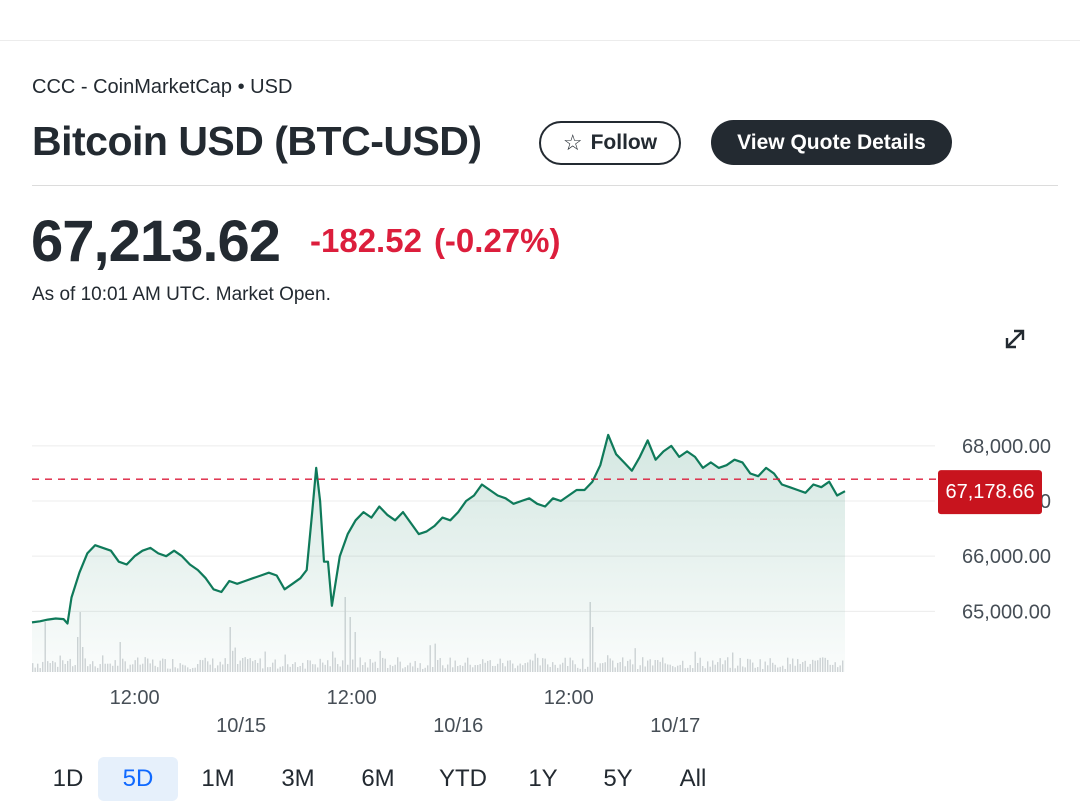 The image size is (1080, 806). I want to click on header-divider, so click(545, 185).